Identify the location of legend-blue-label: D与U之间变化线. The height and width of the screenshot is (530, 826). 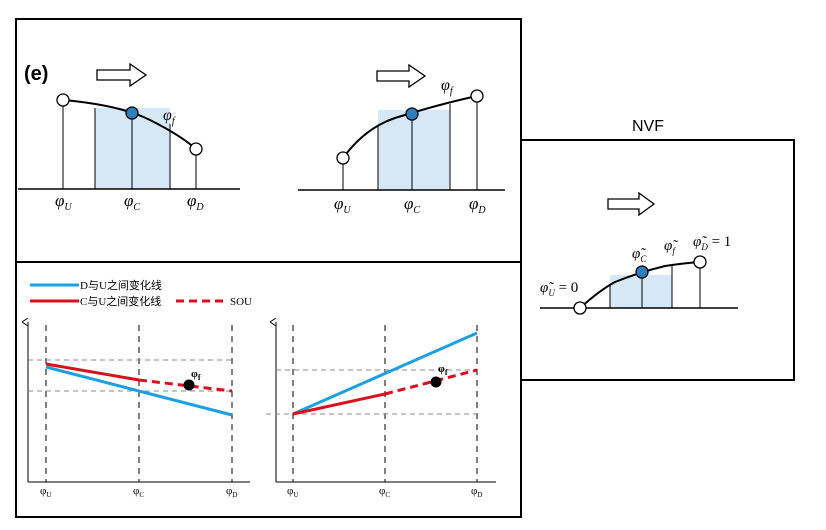
(121, 285).